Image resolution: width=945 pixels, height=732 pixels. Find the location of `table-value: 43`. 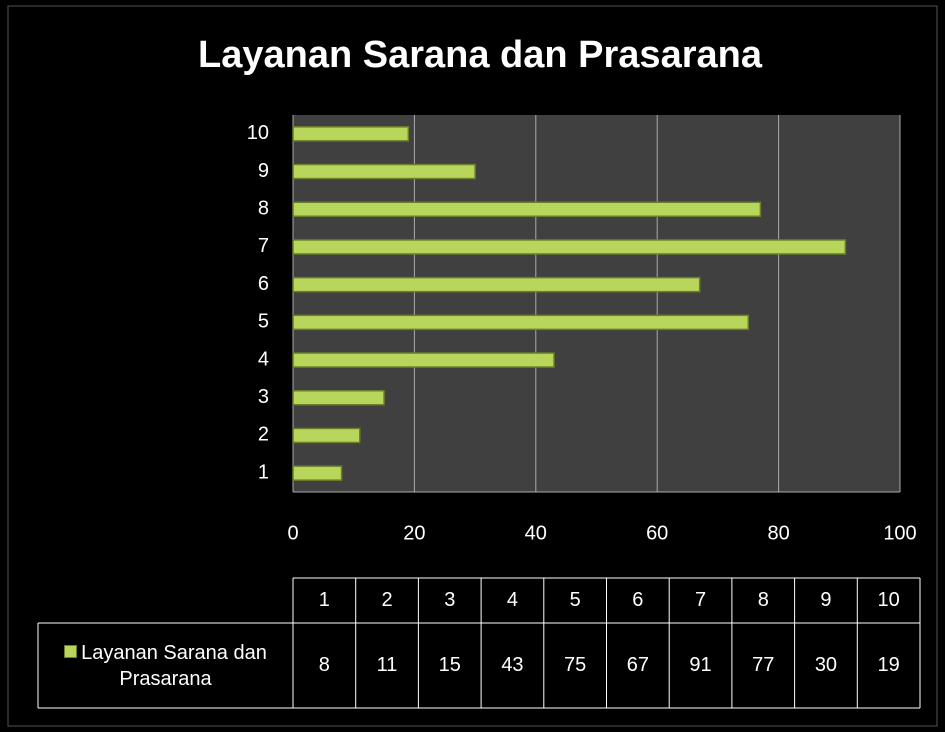

table-value: 43 is located at coordinates (512, 665).